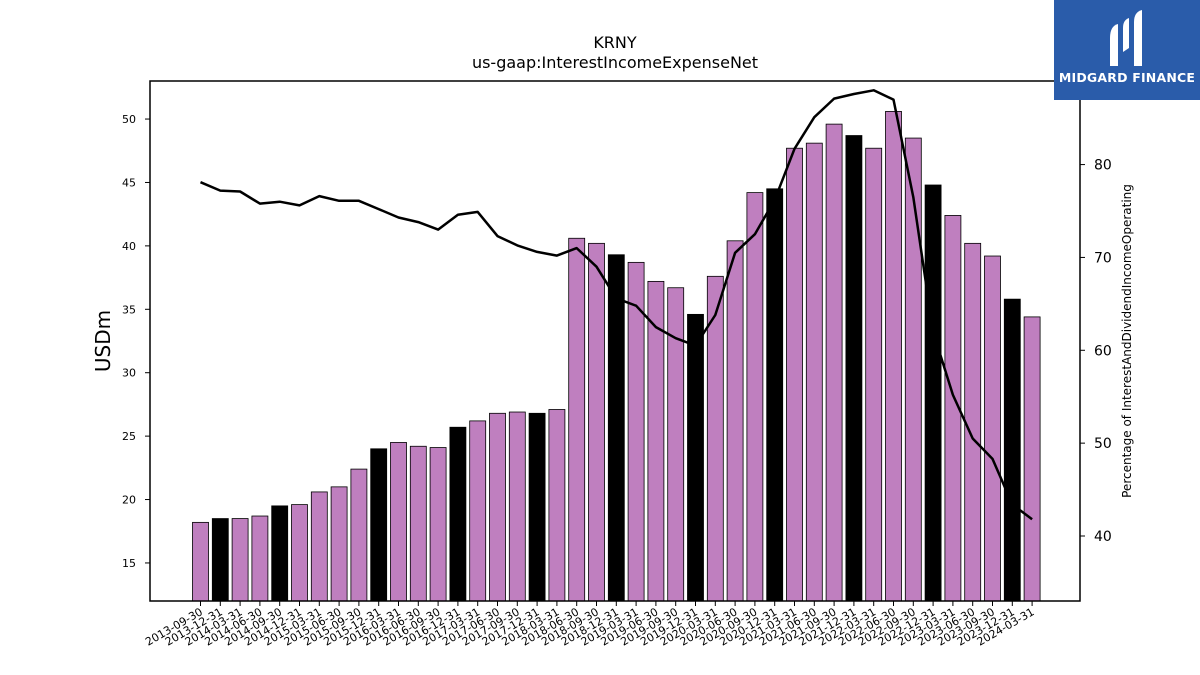 The height and width of the screenshot is (675, 1200). What do you see at coordinates (1103, 351) in the screenshot?
I see `y2-tick-label: 60` at bounding box center [1103, 351].